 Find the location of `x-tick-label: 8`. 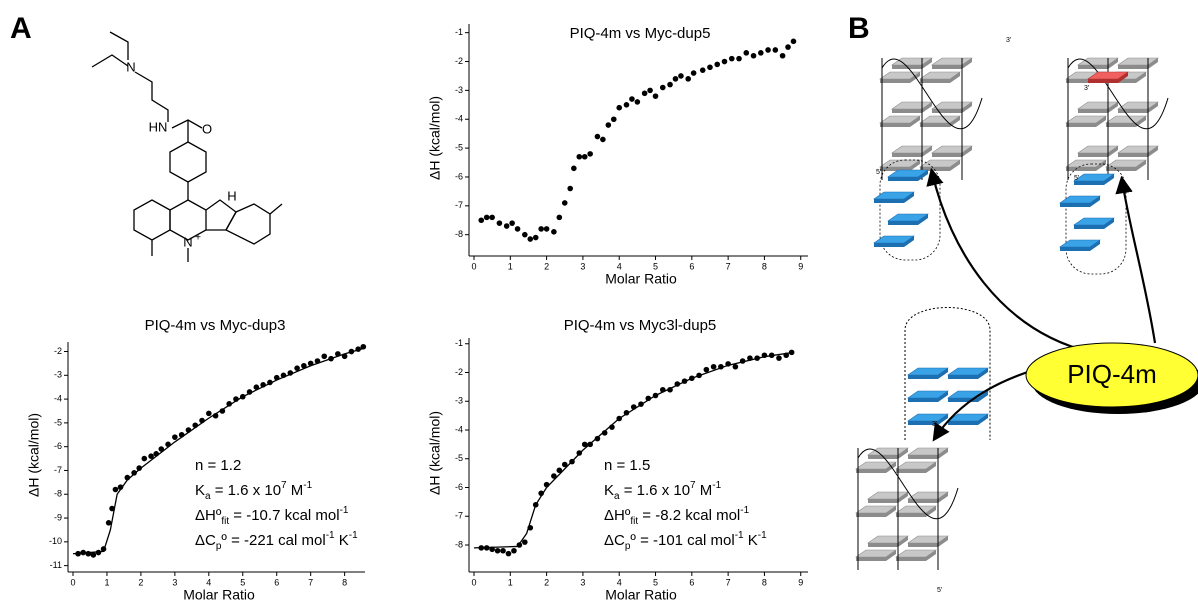

x-tick-label: 8 is located at coordinates (344, 582).